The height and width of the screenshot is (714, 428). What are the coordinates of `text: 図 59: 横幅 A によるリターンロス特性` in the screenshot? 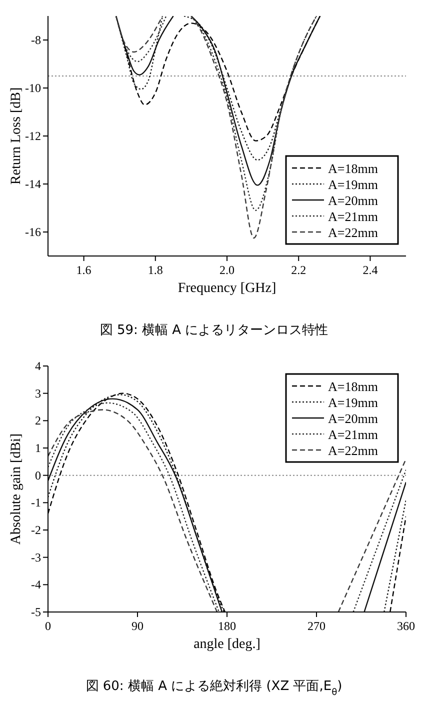 It's located at (214, 330).